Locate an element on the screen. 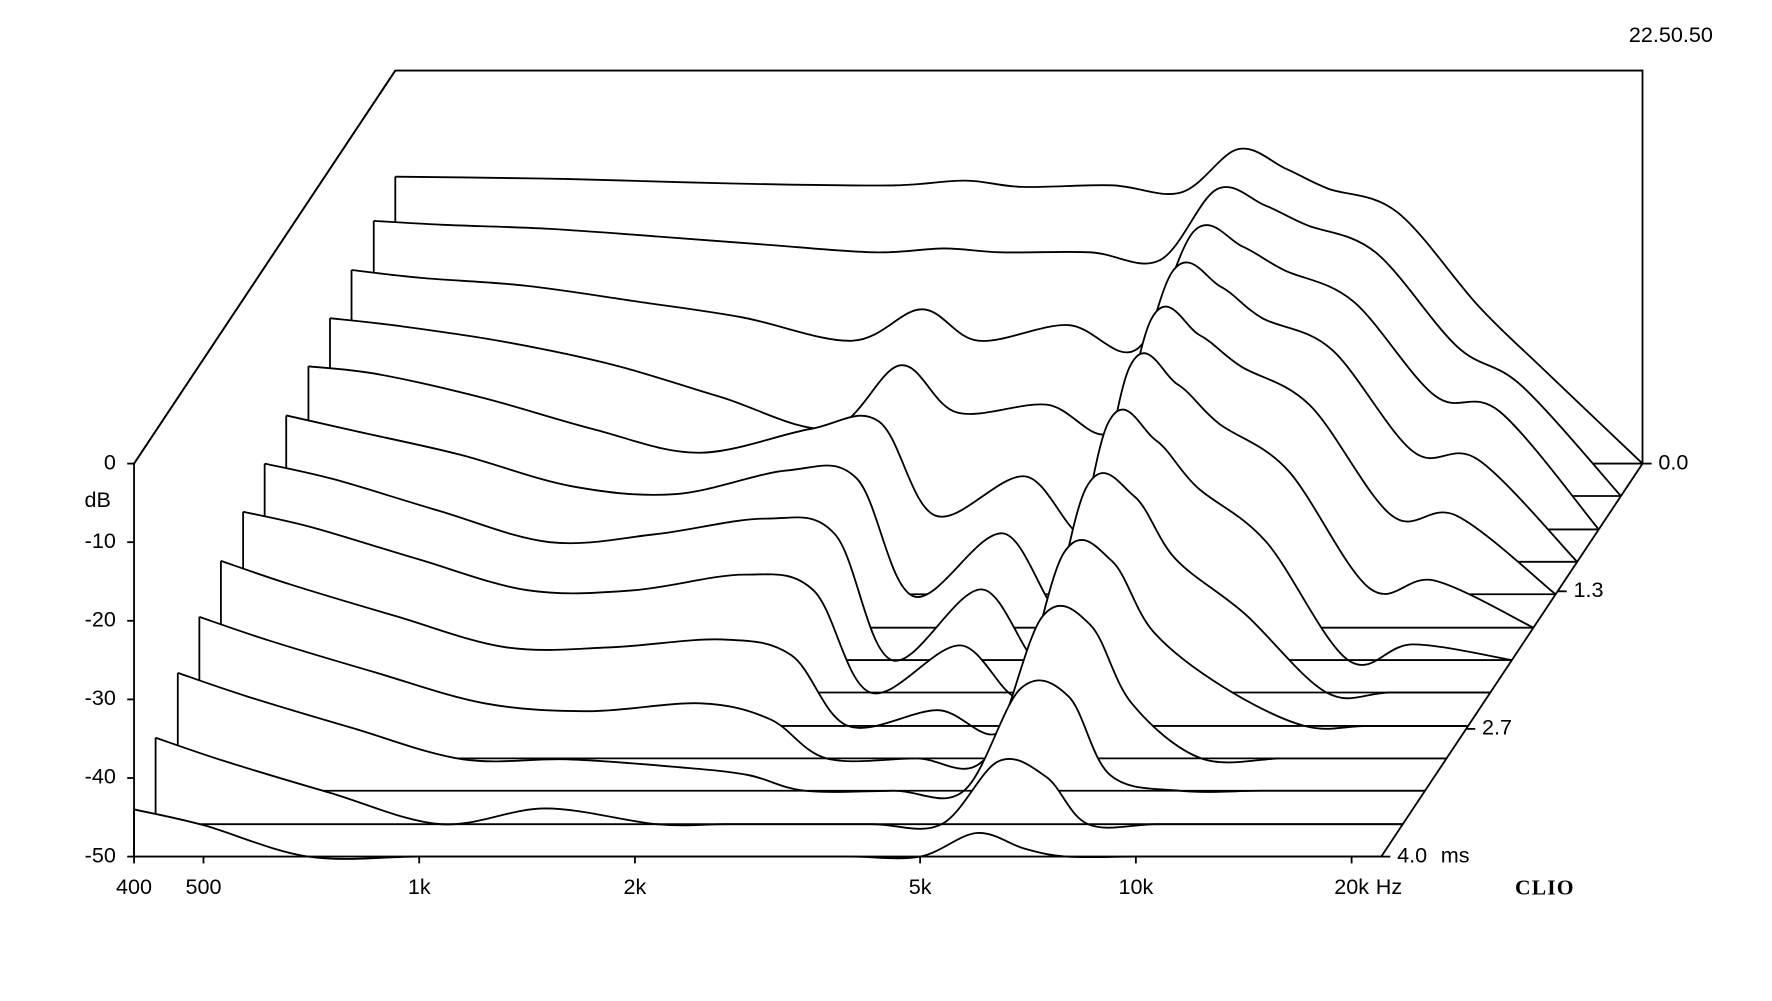 The height and width of the screenshot is (1001, 1772). timestamp: 22.50.50 is located at coordinates (1671, 34).